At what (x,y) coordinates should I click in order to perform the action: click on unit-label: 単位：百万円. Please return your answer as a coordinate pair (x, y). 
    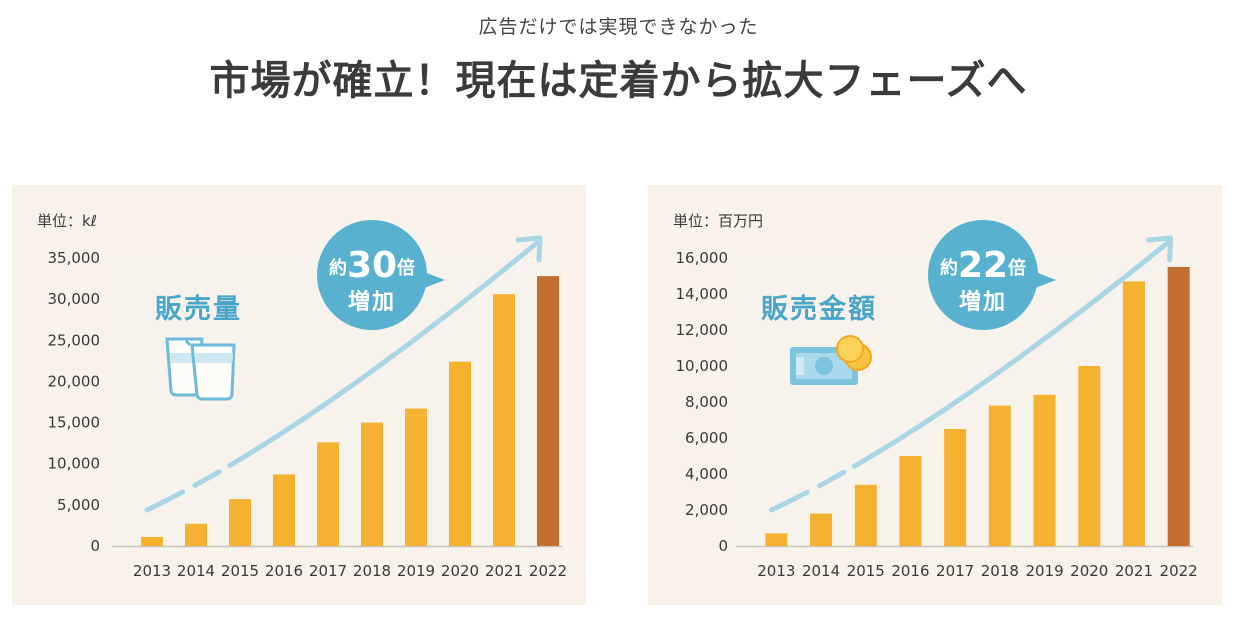
    Looking at the image, I should click on (718, 221).